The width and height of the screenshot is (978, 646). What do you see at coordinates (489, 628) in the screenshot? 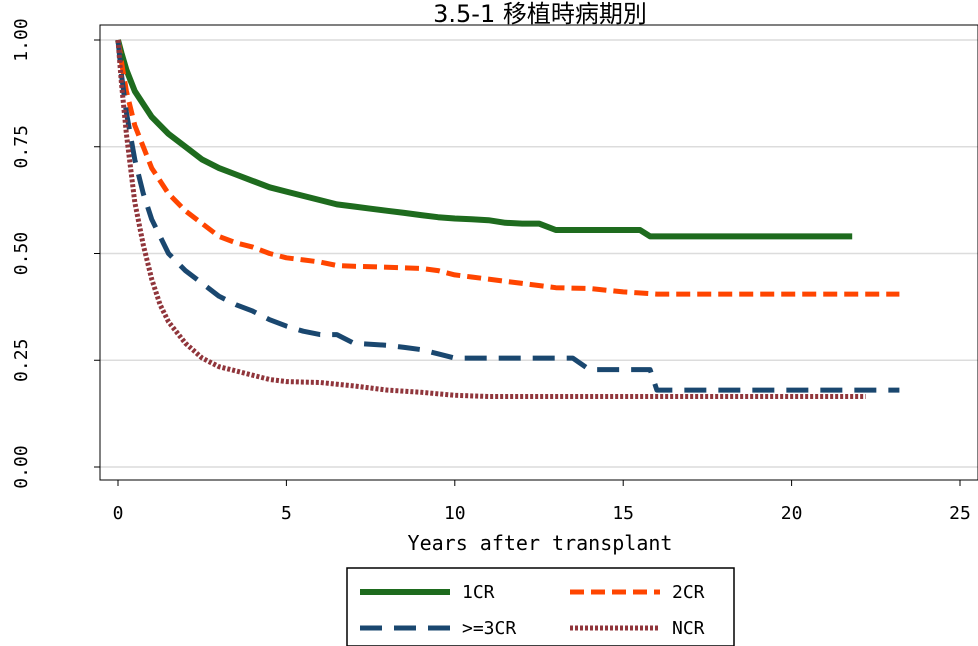
I see `legend-label->=3CR: >=3CR` at bounding box center [489, 628].